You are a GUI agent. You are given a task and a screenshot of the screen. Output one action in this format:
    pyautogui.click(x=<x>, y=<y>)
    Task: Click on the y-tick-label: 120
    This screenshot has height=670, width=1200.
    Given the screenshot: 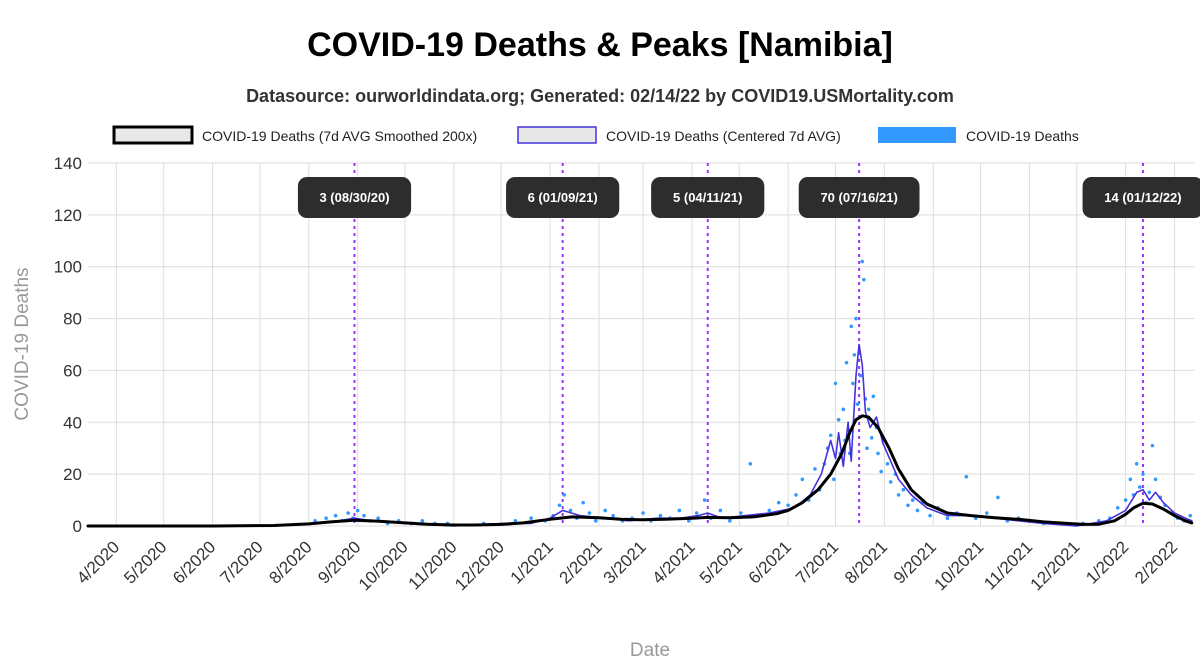 What is the action you would take?
    pyautogui.click(x=68, y=215)
    